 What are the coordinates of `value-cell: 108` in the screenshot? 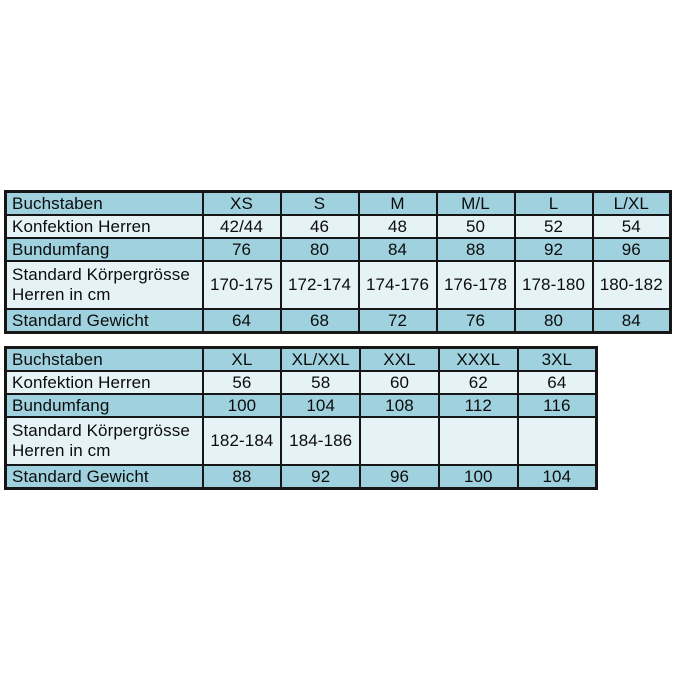 It's located at (399, 405).